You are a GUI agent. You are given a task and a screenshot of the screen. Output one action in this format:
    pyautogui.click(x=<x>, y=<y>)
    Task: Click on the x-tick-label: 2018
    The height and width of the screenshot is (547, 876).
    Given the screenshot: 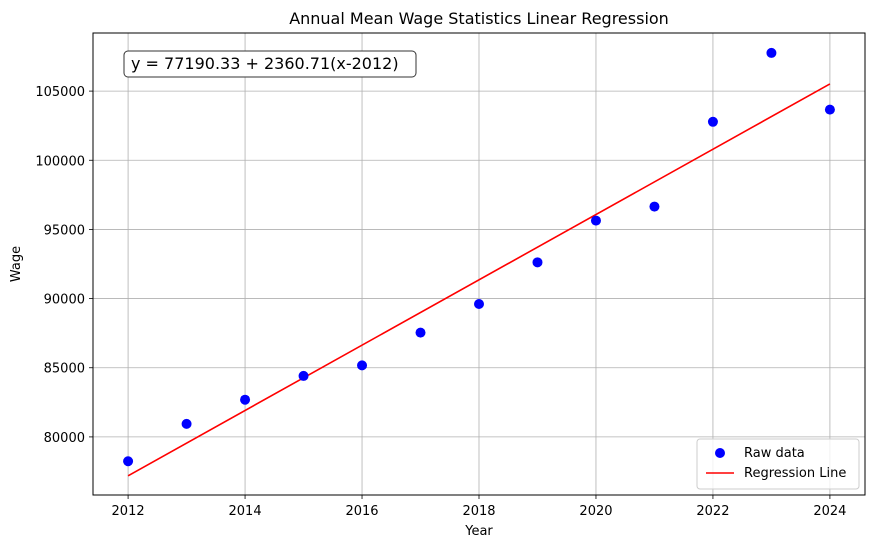 What is the action you would take?
    pyautogui.click(x=478, y=511)
    